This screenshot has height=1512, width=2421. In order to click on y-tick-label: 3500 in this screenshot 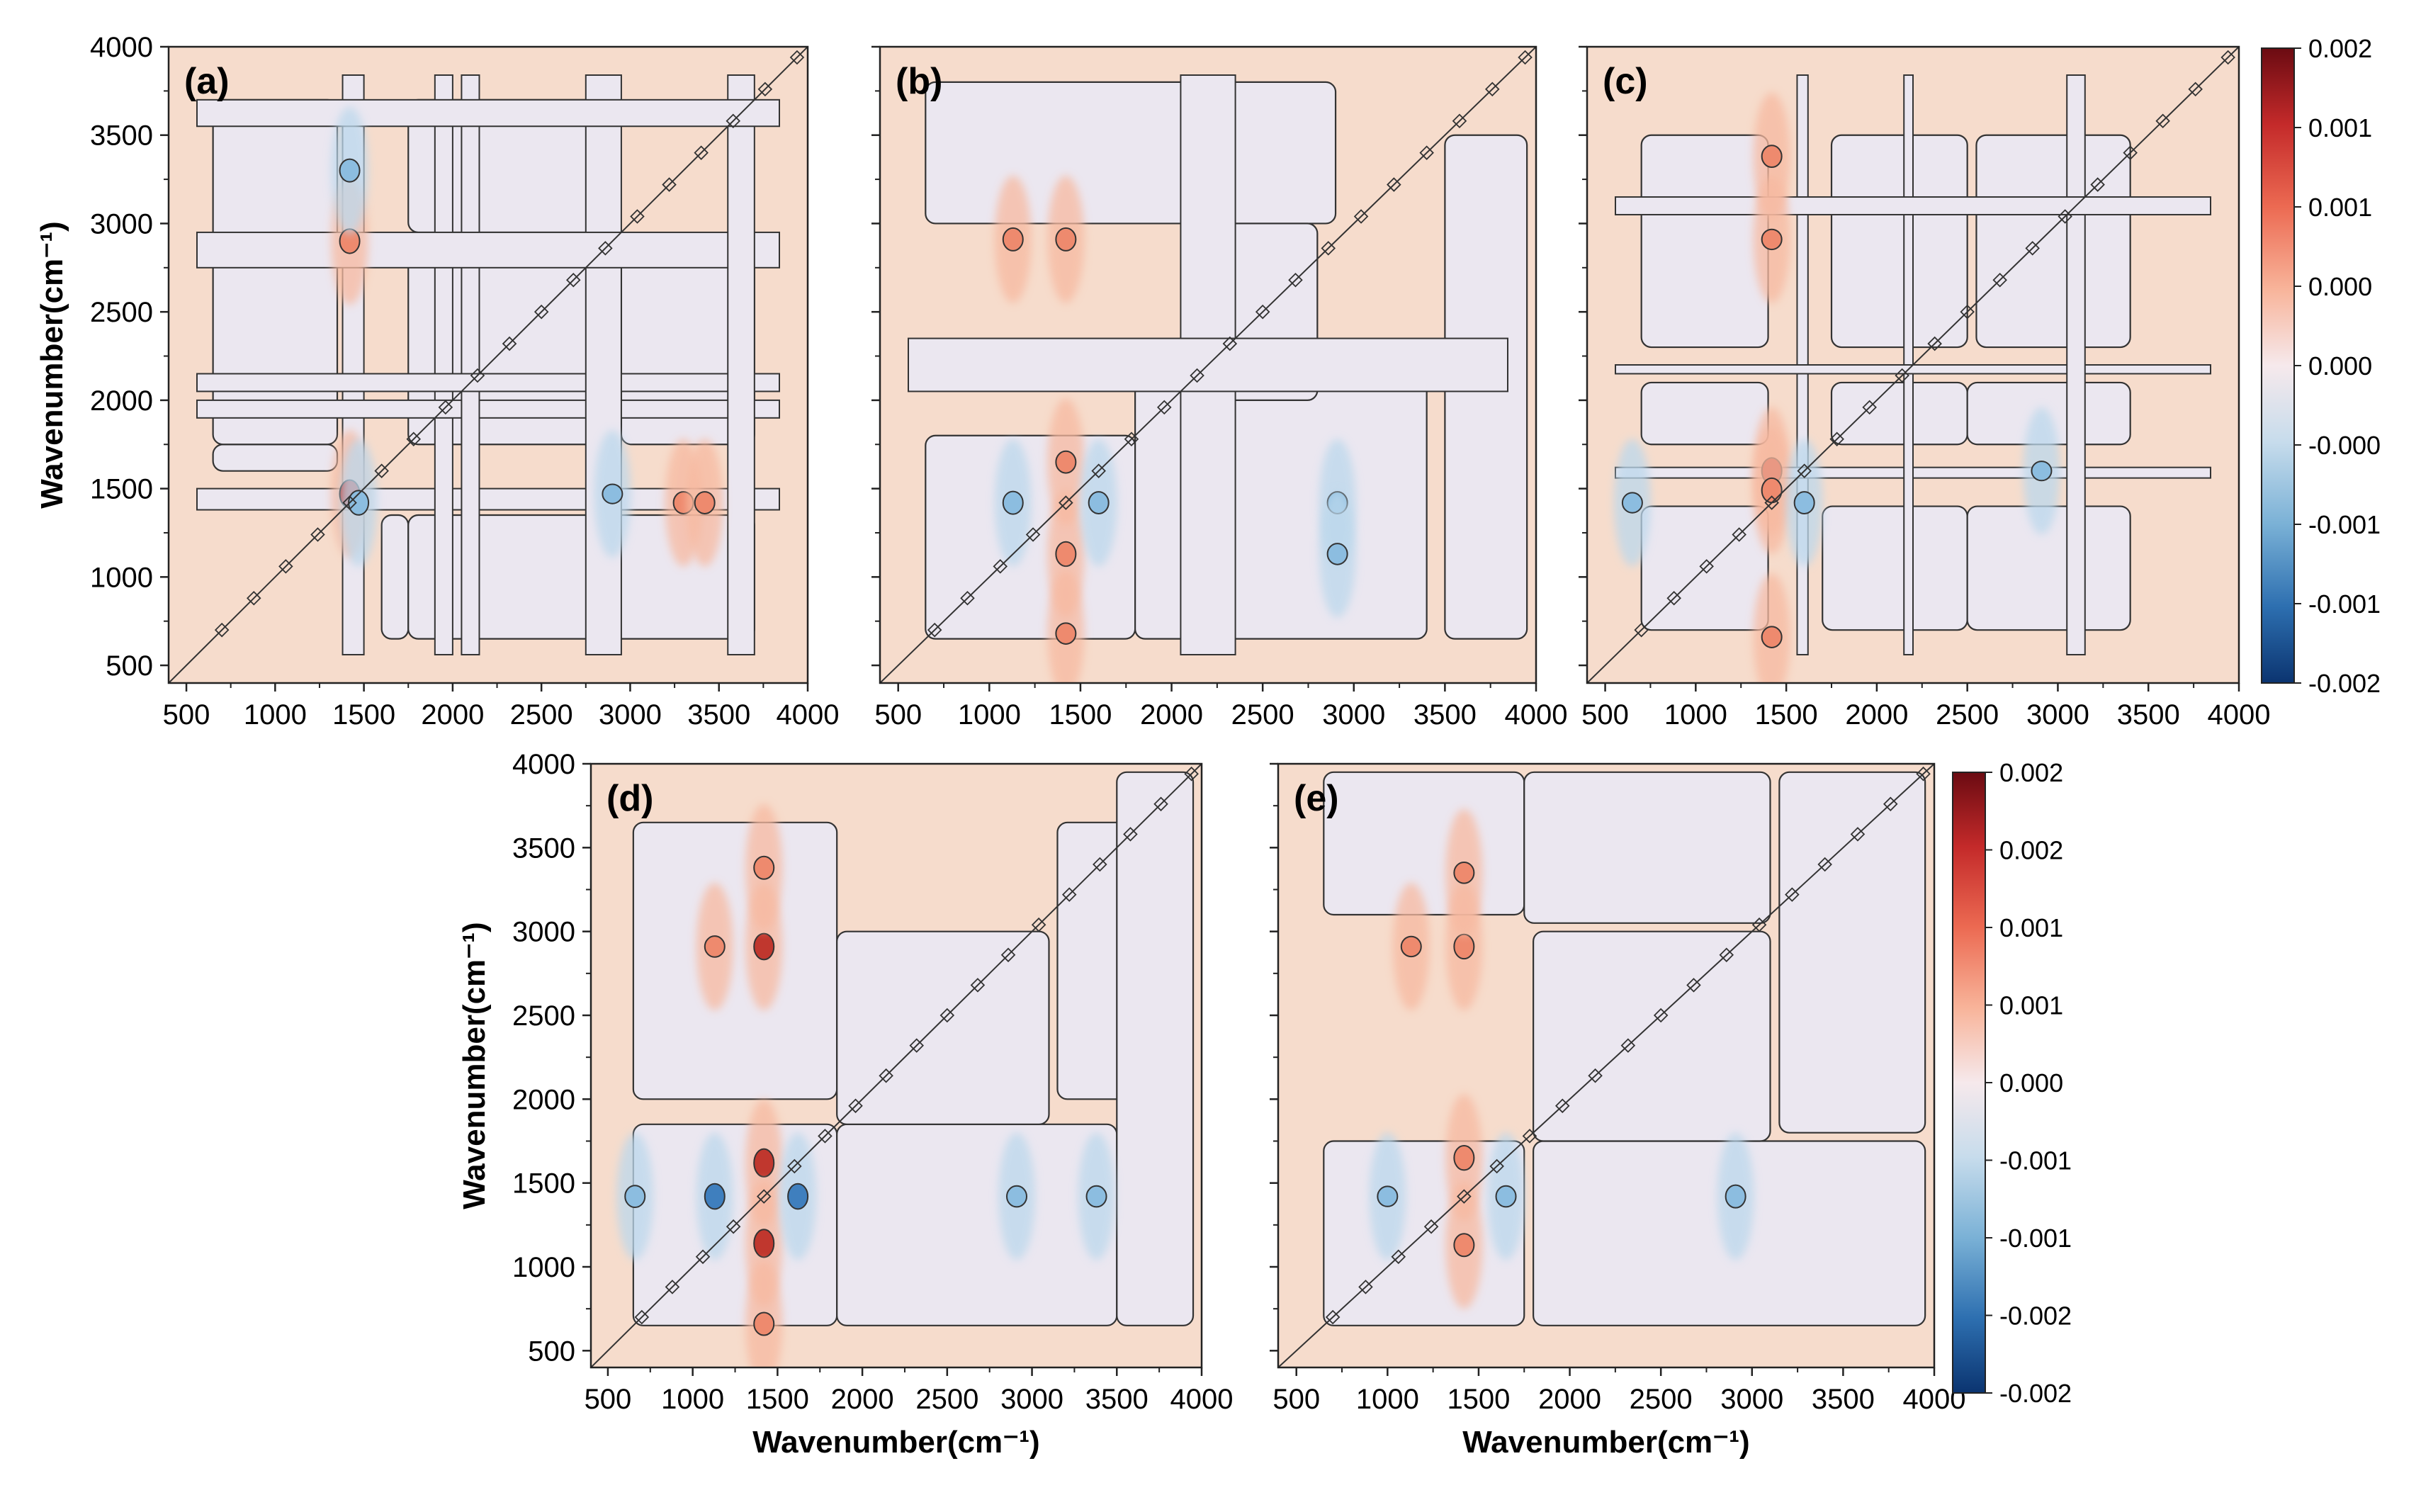, I will do `click(543, 848)`.